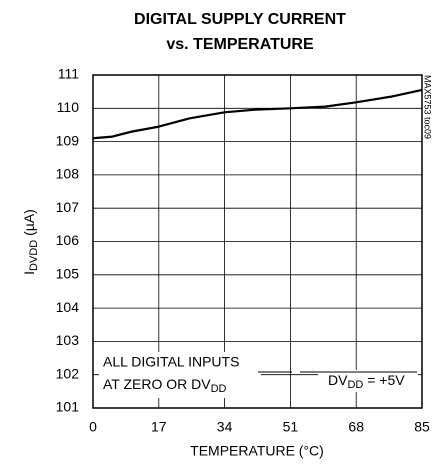 The height and width of the screenshot is (465, 433). I want to click on y-tick-label: 111, so click(68, 74).